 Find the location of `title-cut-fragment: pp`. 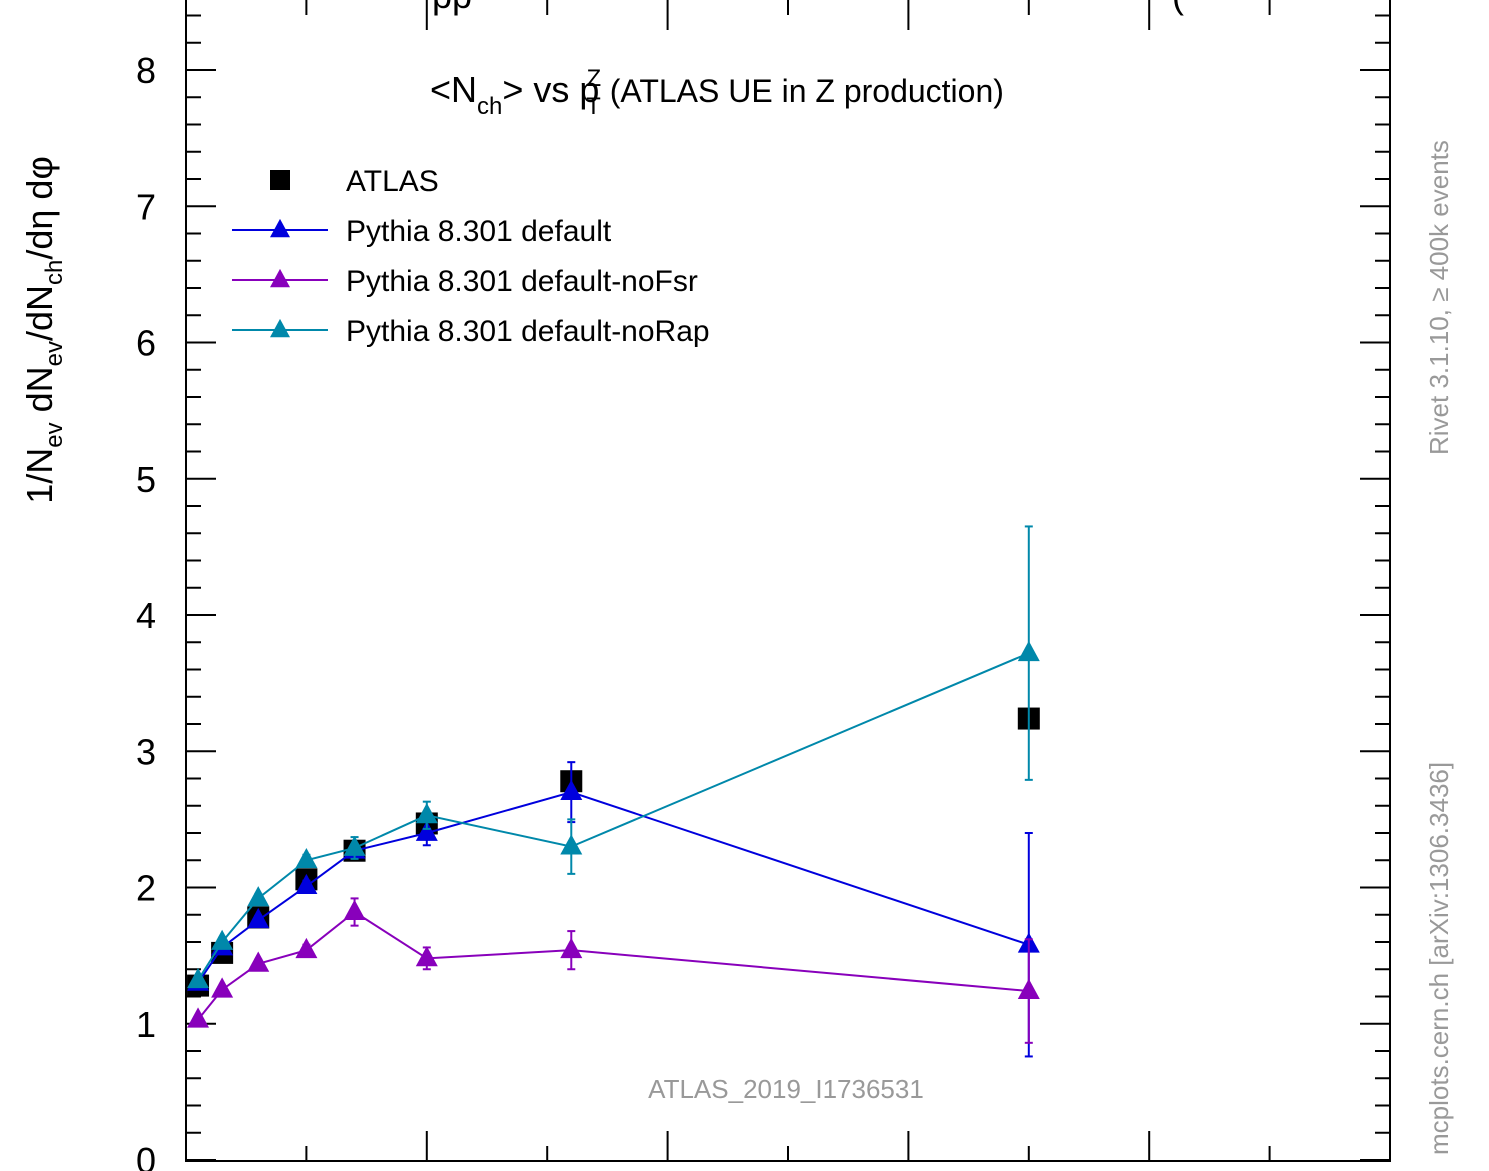

title-cut-fragment: pp is located at coordinates (452, 8).